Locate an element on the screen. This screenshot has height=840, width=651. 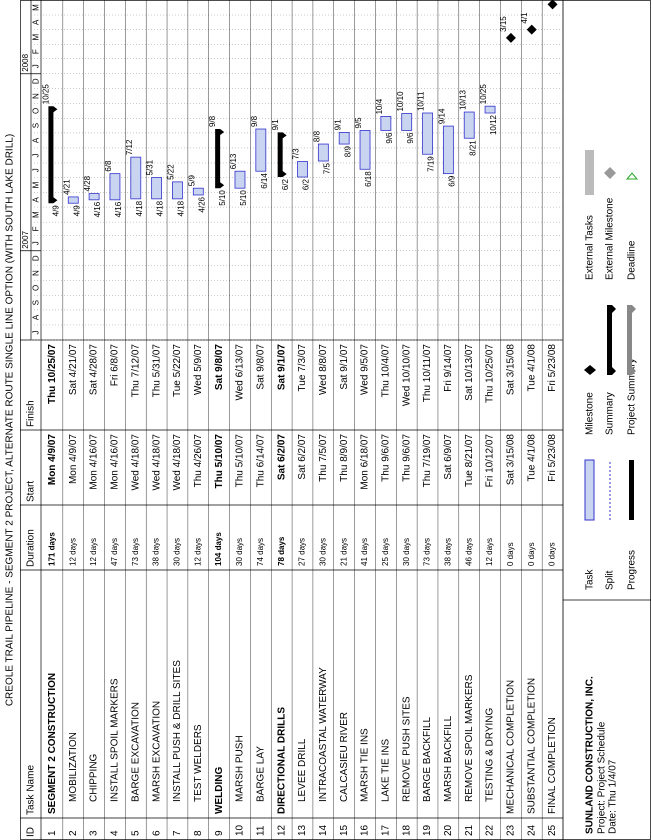
task-finish: Fri 5/23/08 is located at coordinates (552, 368).